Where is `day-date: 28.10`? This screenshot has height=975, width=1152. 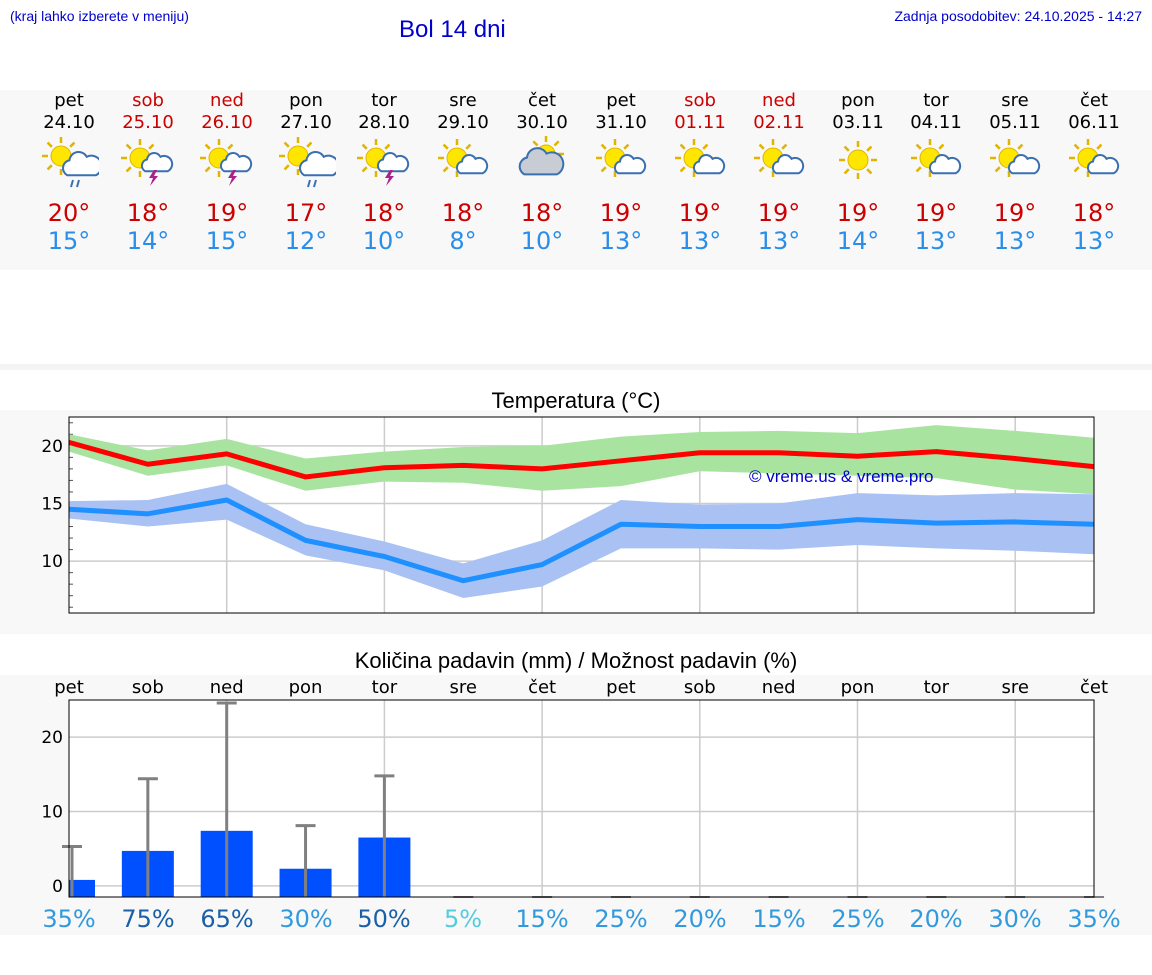
day-date: 28.10 is located at coordinates (384, 122).